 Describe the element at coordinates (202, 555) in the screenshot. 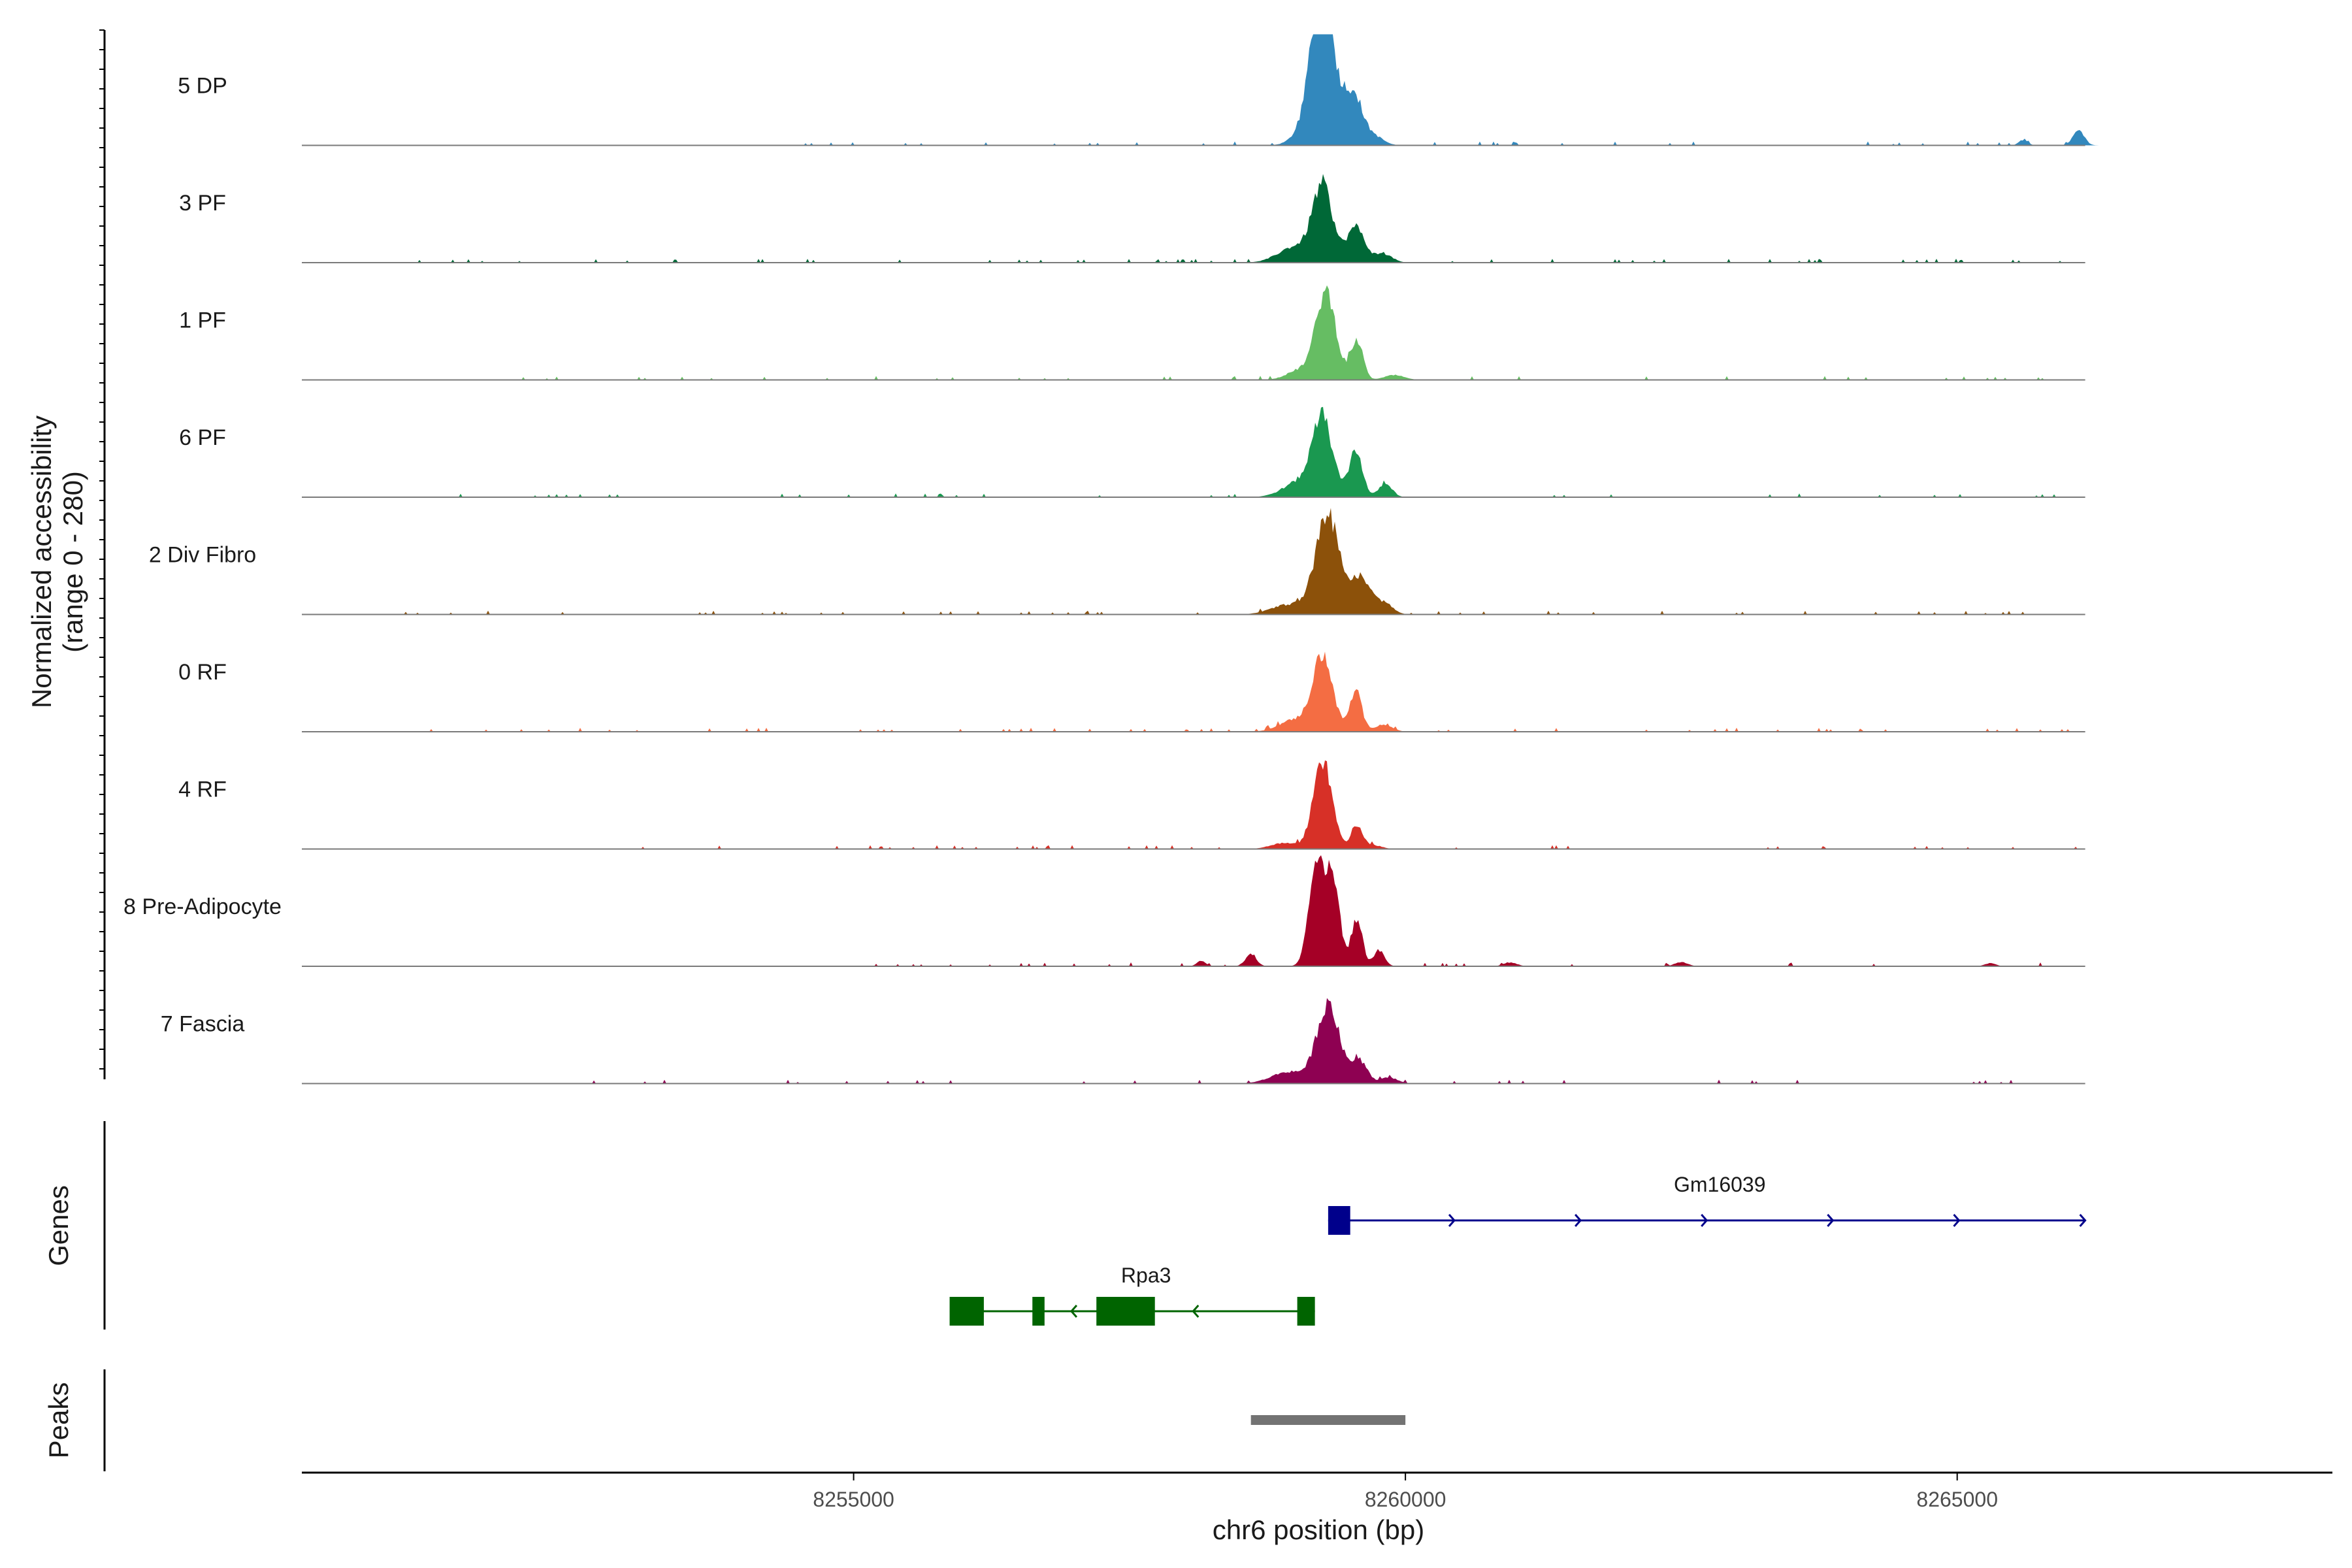

I see `track-label-2-div-fibro: 2 Div Fibro` at that location.